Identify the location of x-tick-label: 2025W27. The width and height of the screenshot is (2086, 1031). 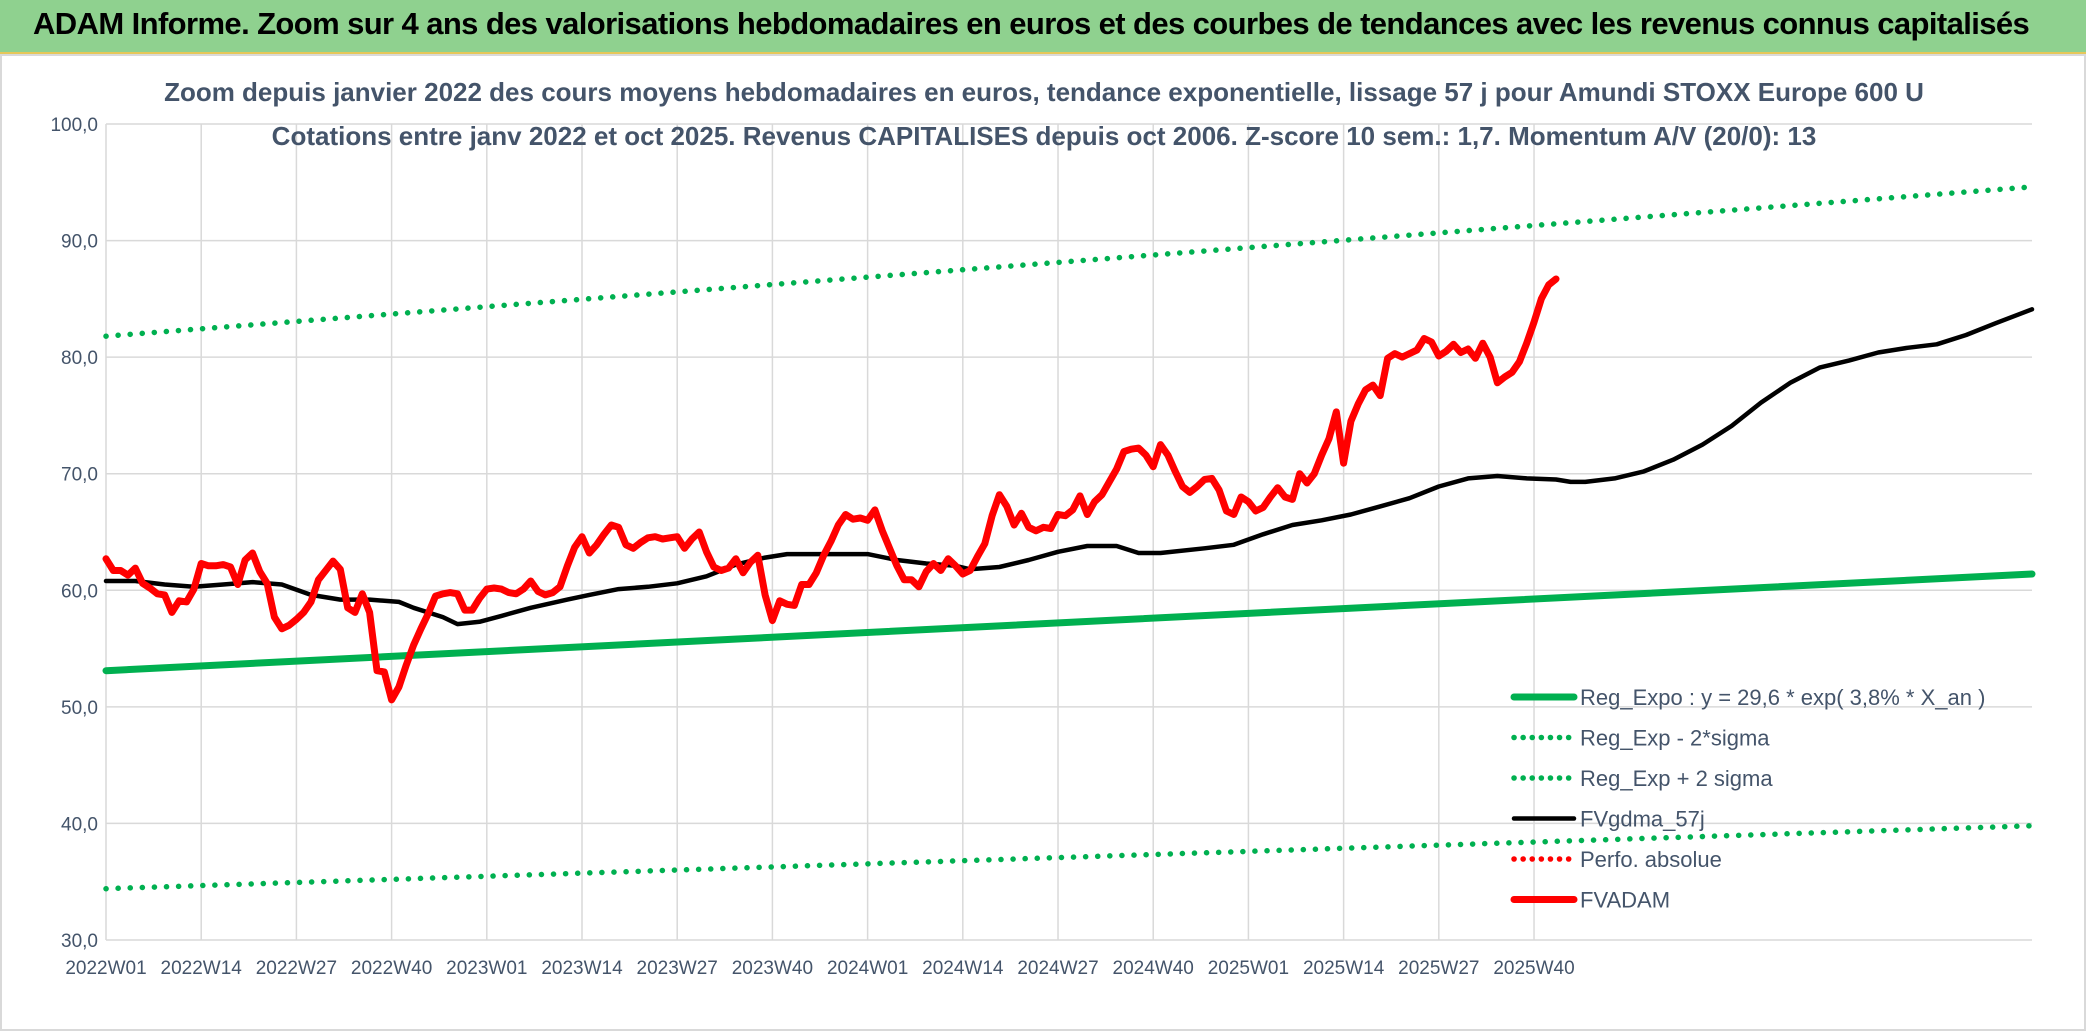
(1438, 968).